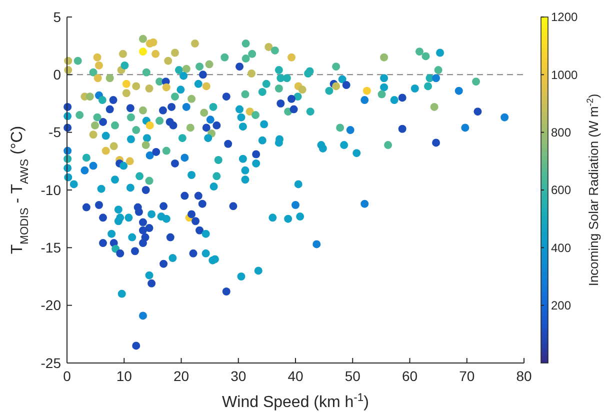 This screenshot has height=414, width=608. Describe the element at coordinates (564, 17) in the screenshot. I see `color-bar-label: 1200` at that location.